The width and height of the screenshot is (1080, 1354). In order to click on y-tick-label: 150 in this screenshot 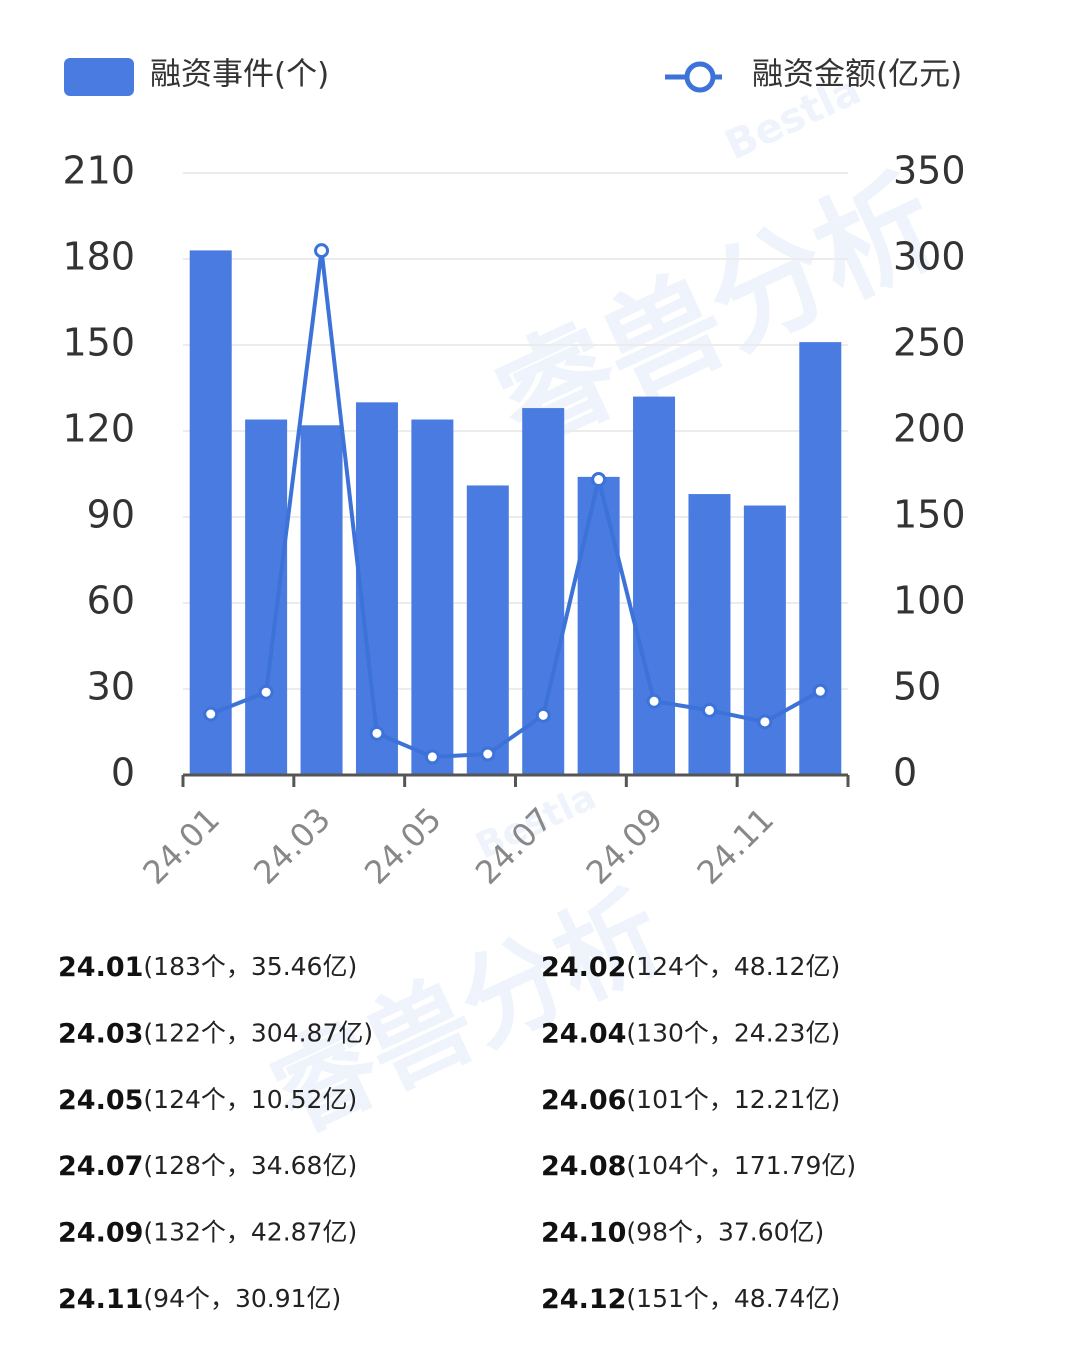, I will do `click(98, 343)`.